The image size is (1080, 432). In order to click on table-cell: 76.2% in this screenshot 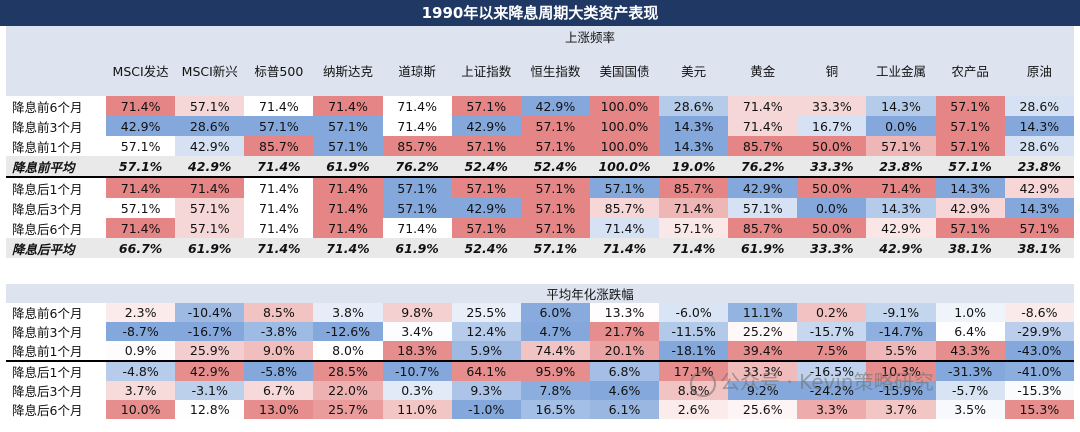, I will do `click(417, 167)`.